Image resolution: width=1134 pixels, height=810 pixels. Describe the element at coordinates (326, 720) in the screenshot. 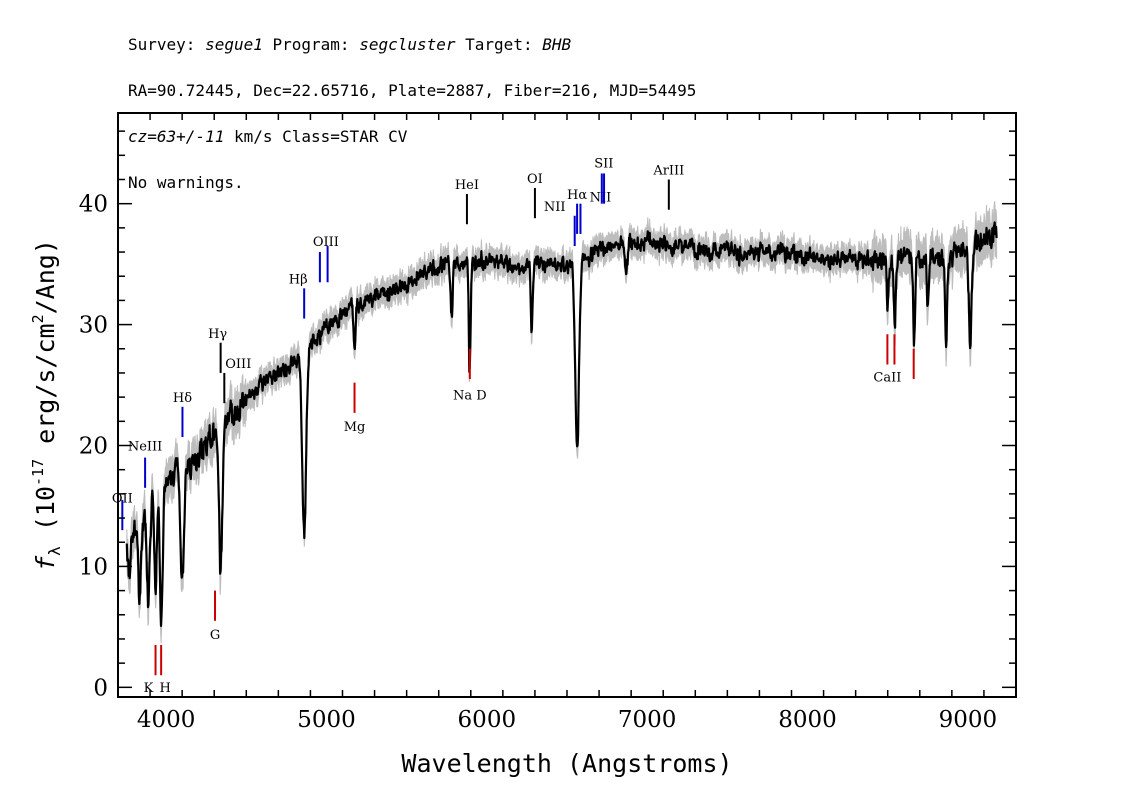

I see `x-tick-label: 5000` at that location.